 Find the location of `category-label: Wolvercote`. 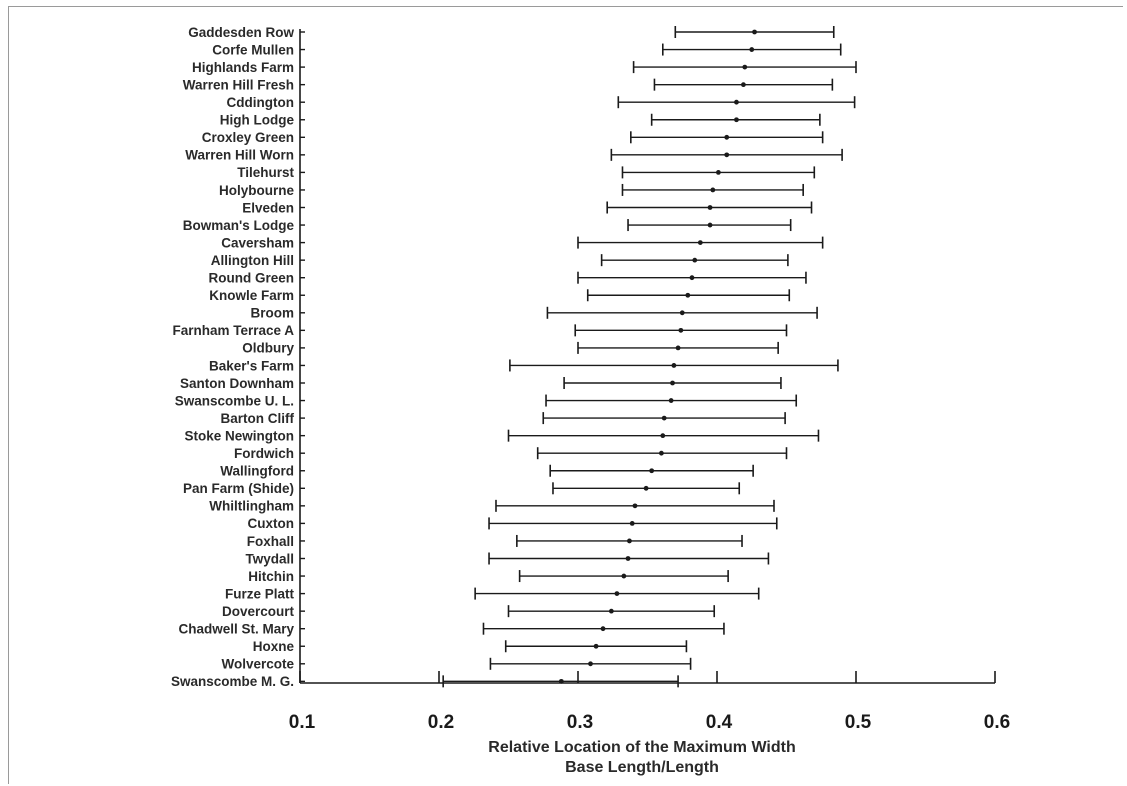

category-label: Wolvercote is located at coordinates (257, 664).